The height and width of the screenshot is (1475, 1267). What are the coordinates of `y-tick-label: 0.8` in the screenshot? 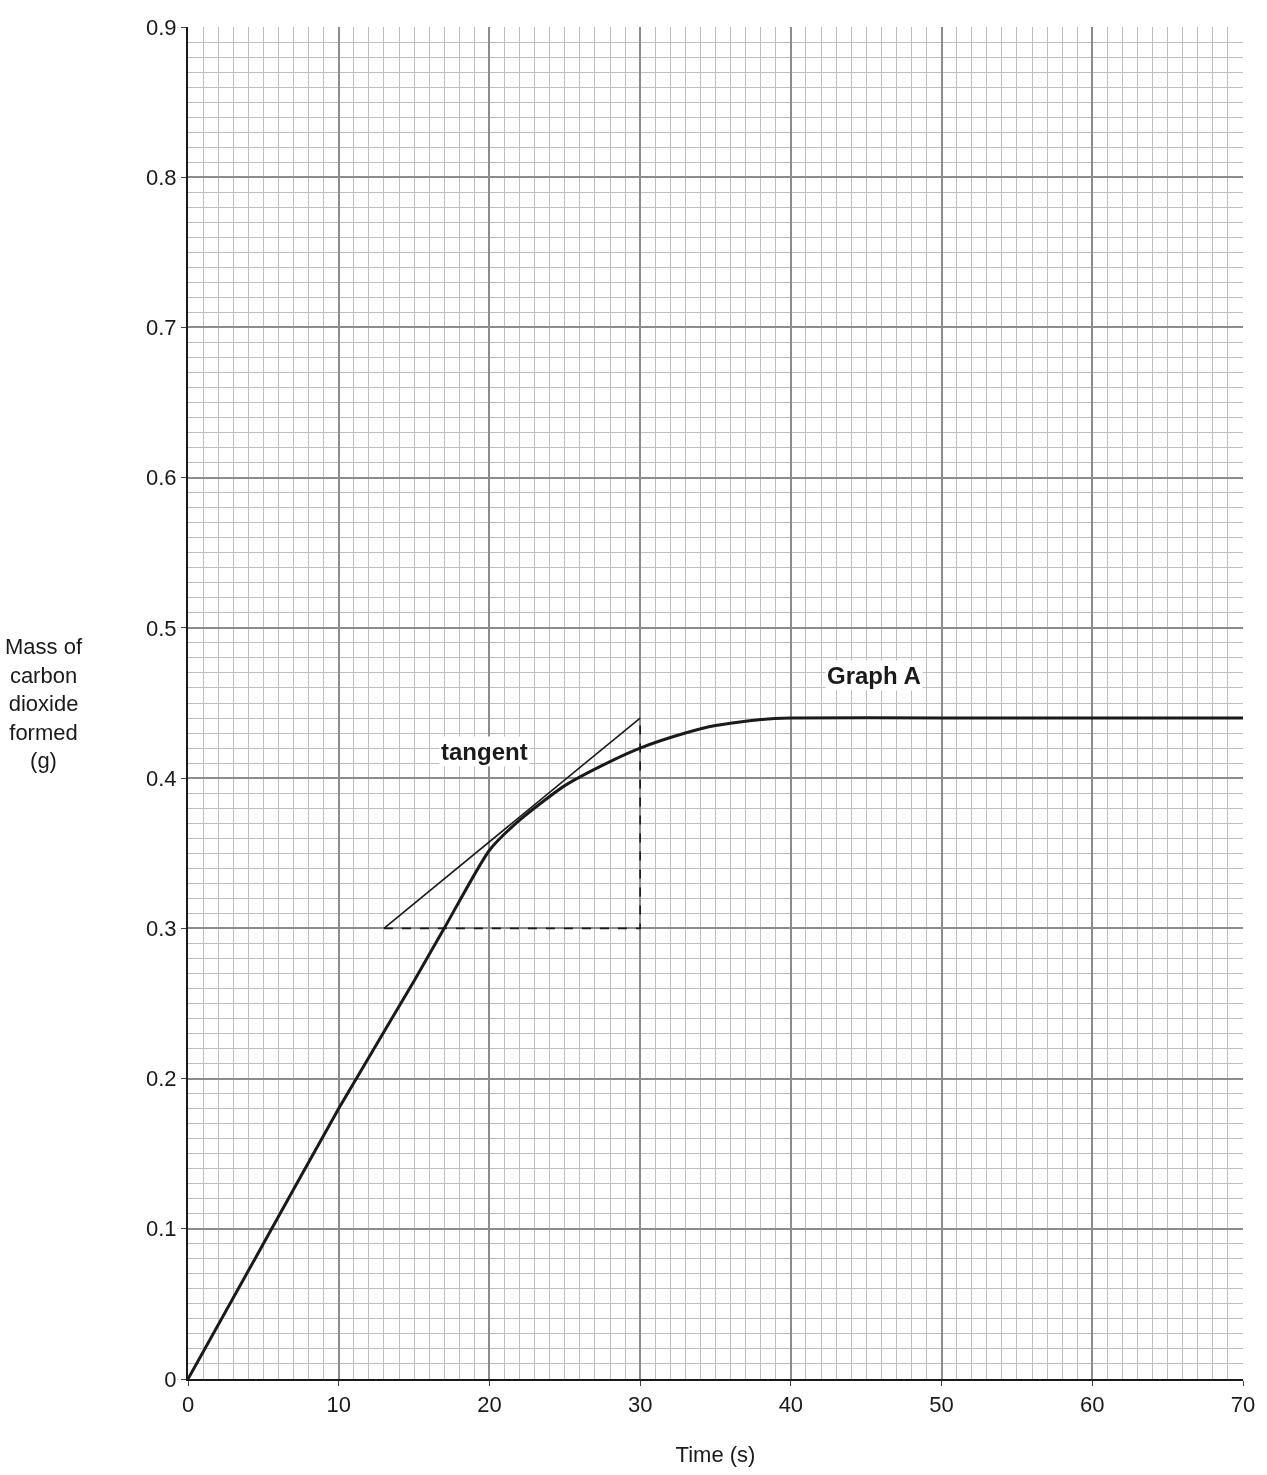 It's located at (161, 177).